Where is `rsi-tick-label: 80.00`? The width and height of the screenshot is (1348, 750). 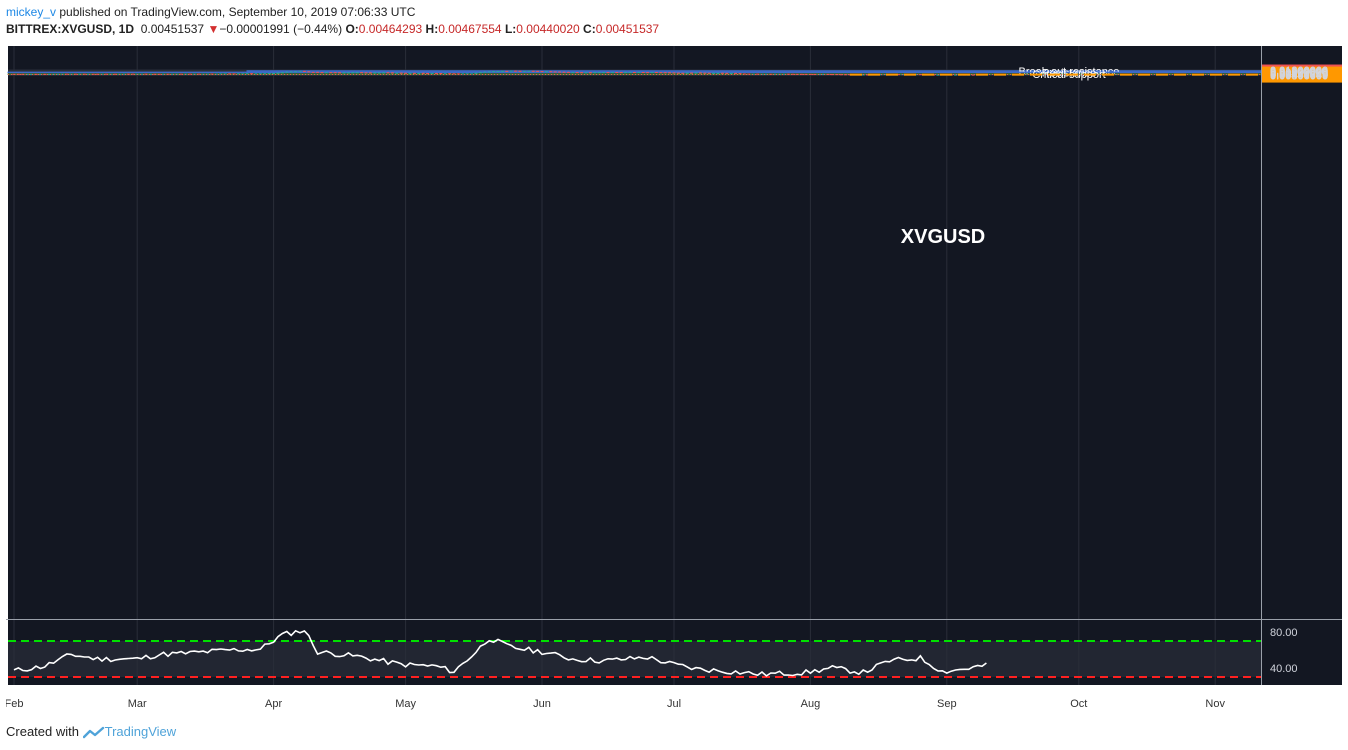 rsi-tick-label: 80.00 is located at coordinates (1284, 633).